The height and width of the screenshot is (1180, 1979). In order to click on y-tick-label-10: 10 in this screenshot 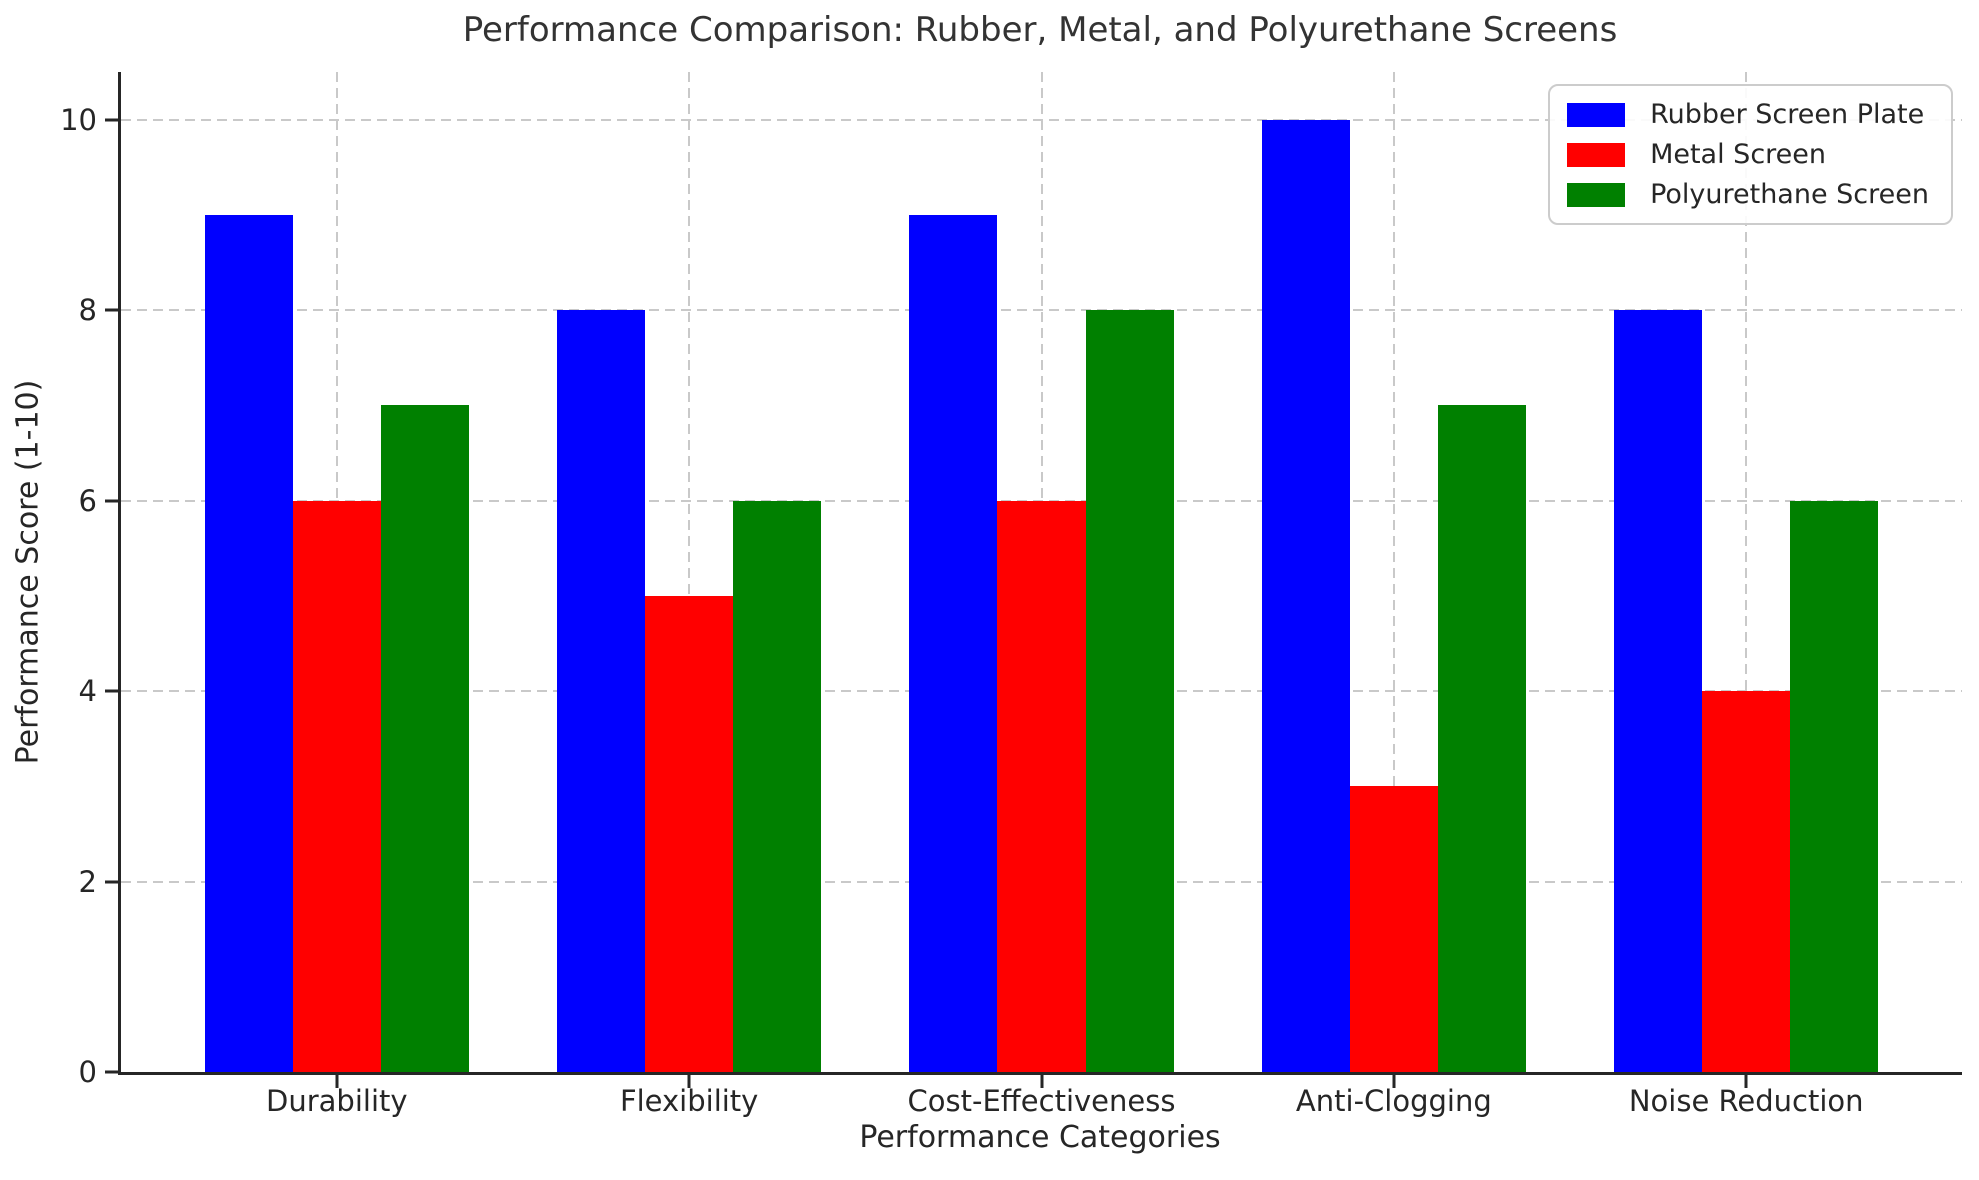, I will do `click(78, 119)`.